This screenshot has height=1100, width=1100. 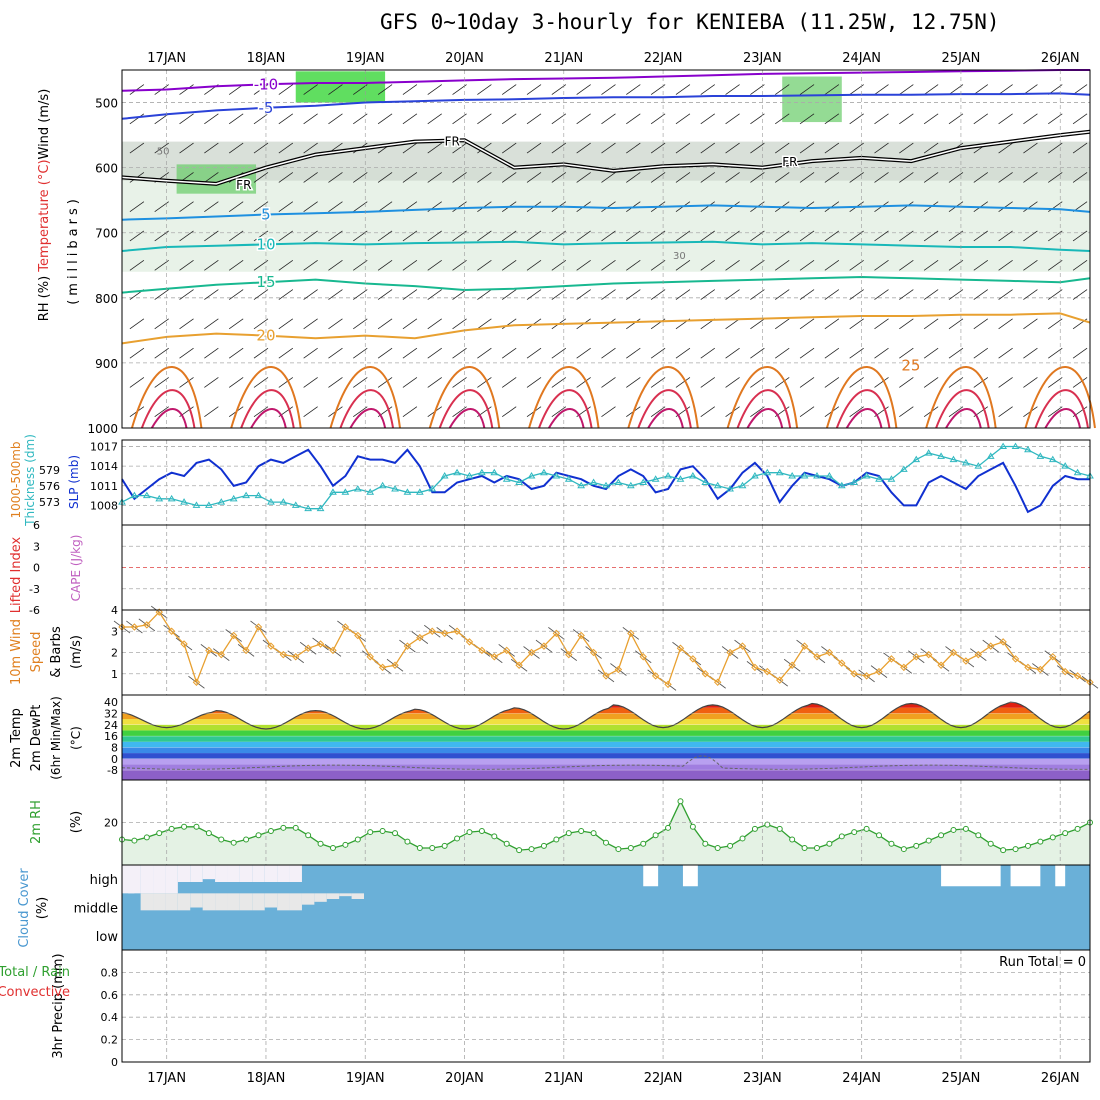 What do you see at coordinates (114, 631) in the screenshot?
I see `wind-tick-2: 3` at bounding box center [114, 631].